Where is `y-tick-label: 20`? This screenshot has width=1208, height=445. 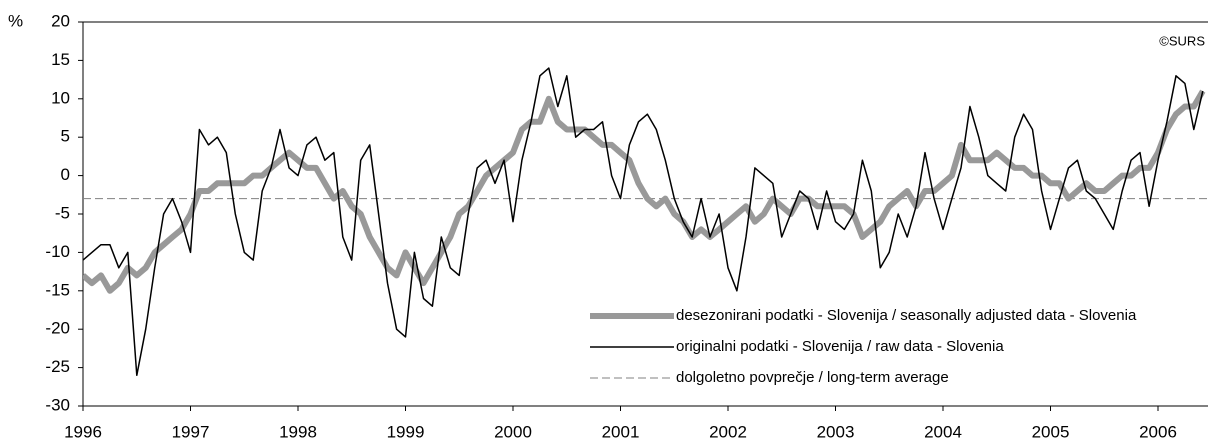 y-tick-label: 20 is located at coordinates (60, 20).